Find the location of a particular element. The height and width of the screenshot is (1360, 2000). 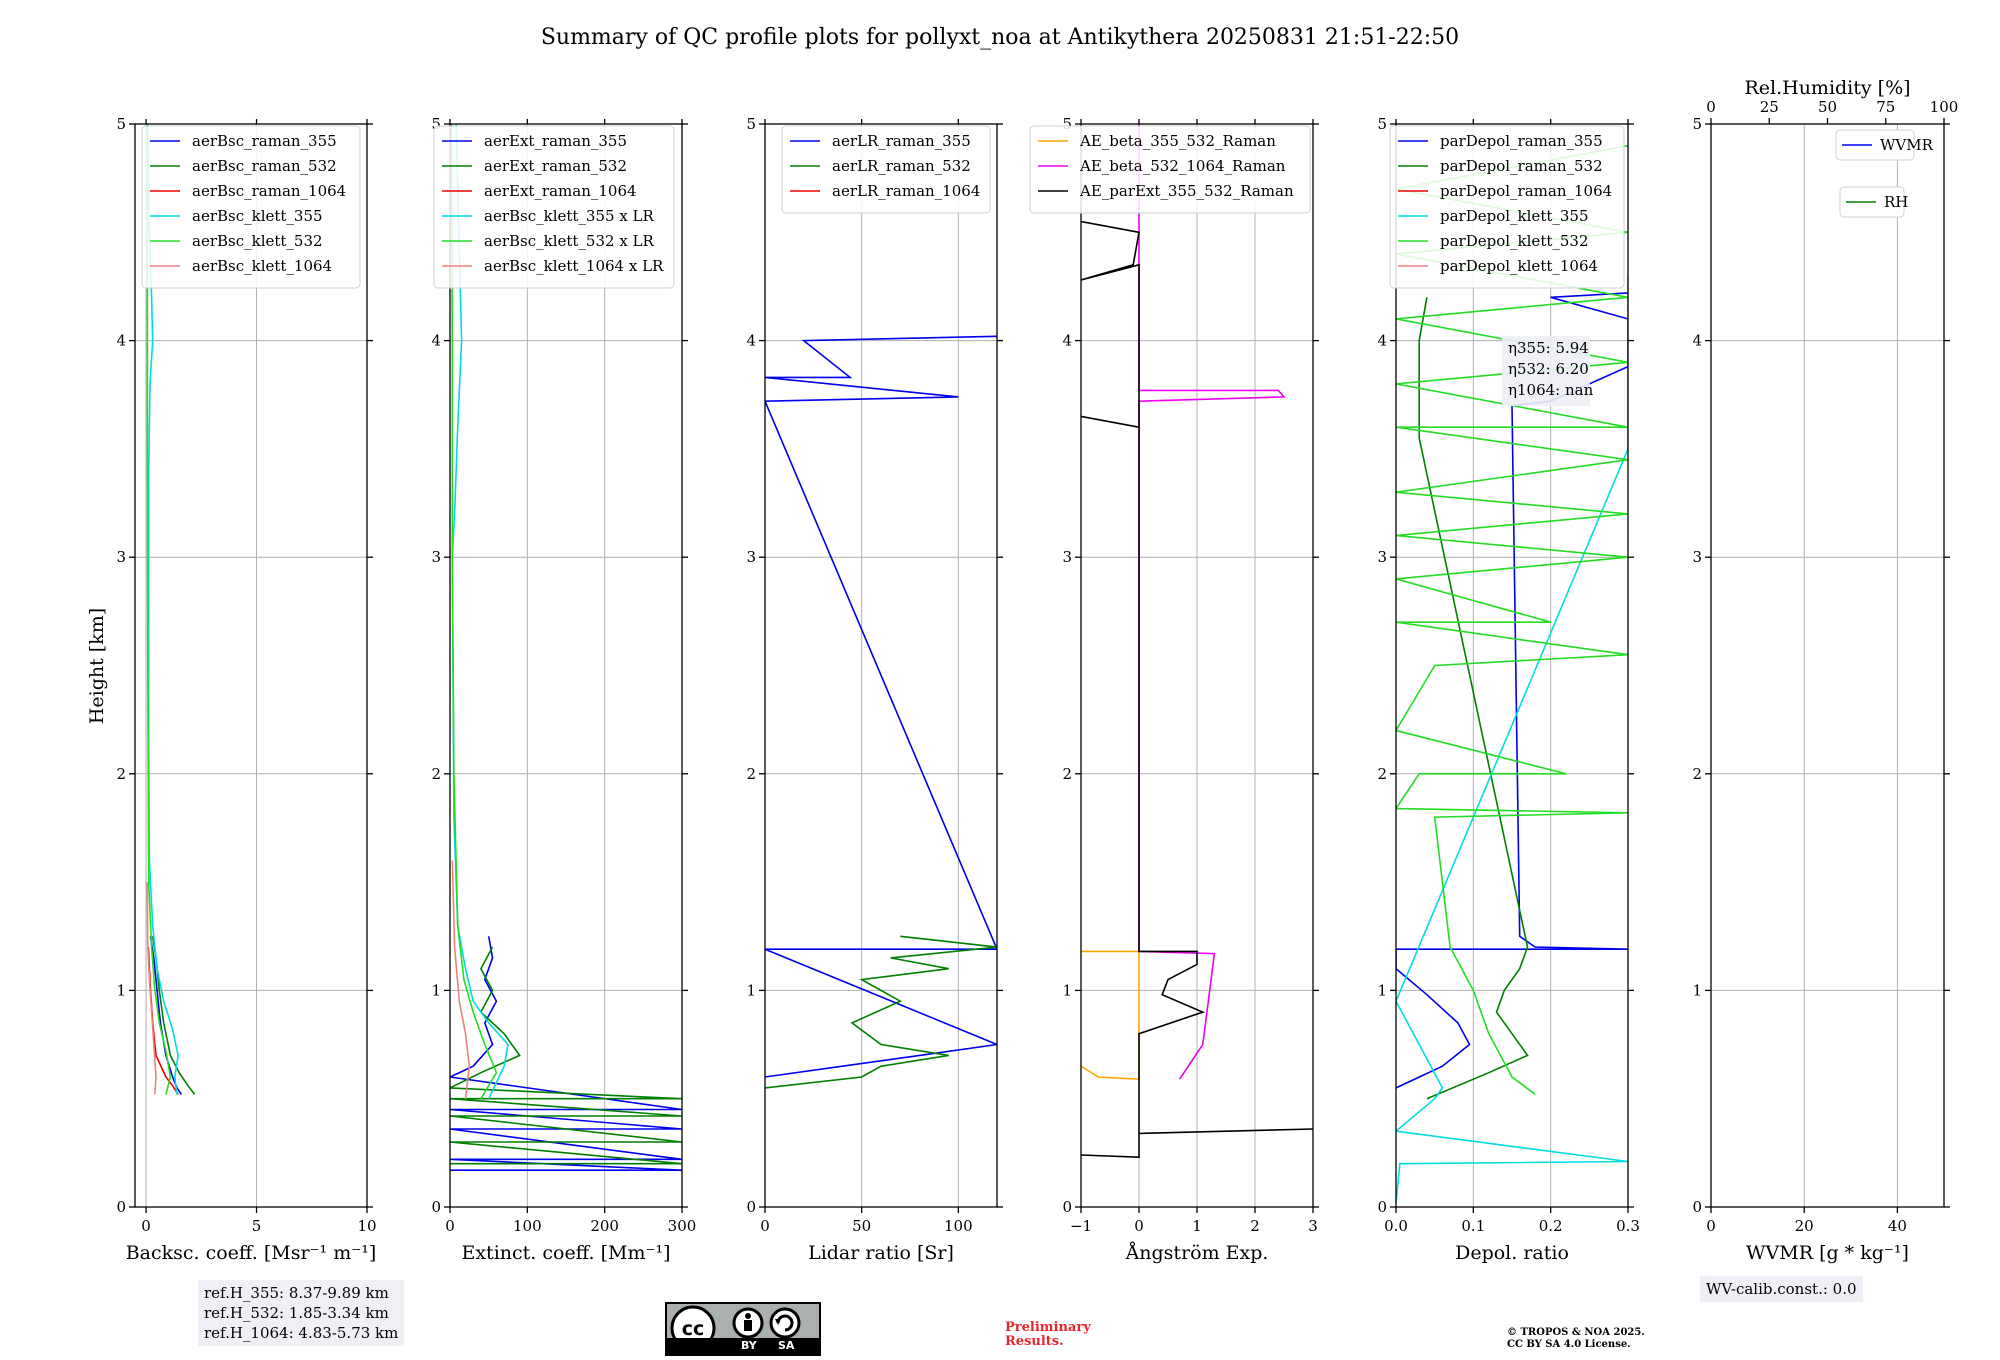

eta-annotation-box is located at coordinates (1546, 371).